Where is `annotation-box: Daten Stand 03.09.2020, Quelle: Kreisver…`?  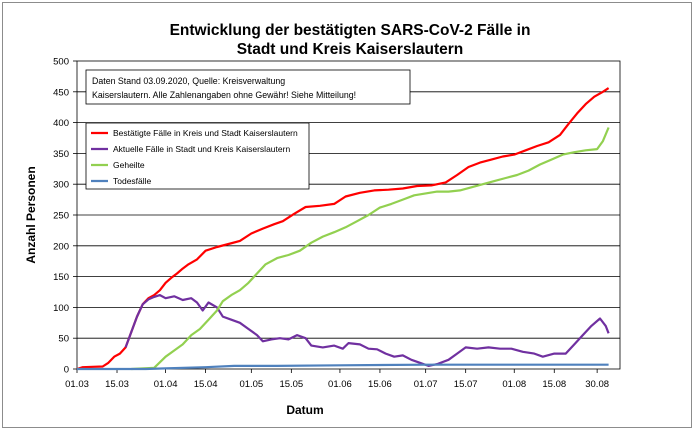 annotation-box: Daten Stand 03.09.2020, Quelle: Kreisver… is located at coordinates (248, 87).